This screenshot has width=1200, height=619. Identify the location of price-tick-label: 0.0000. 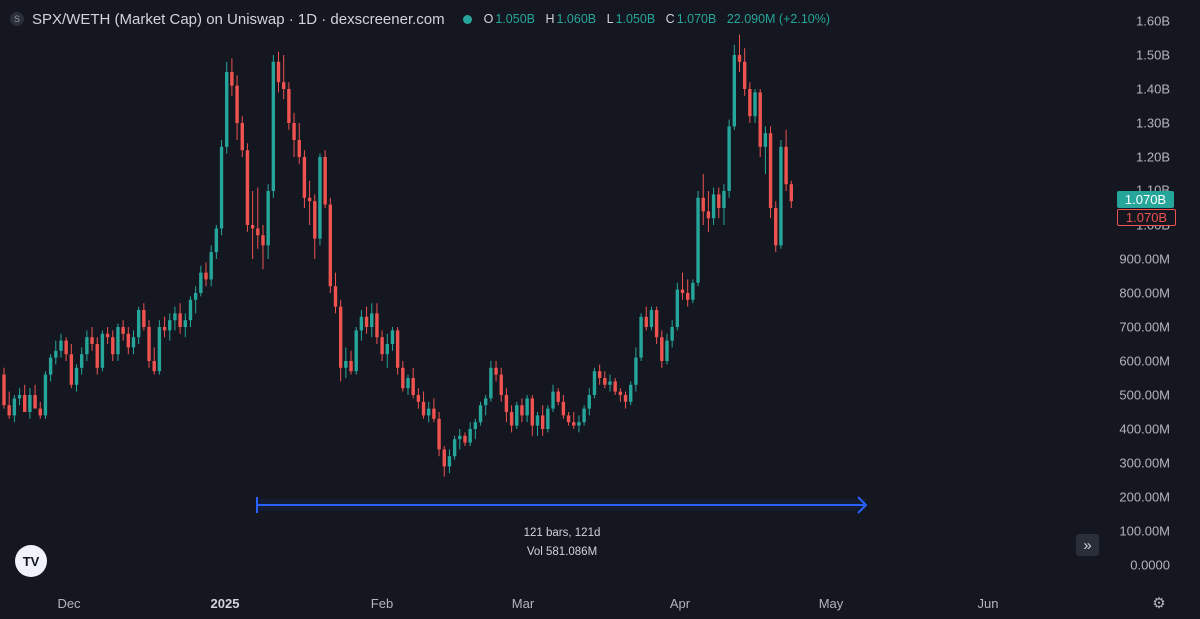
(1150, 565).